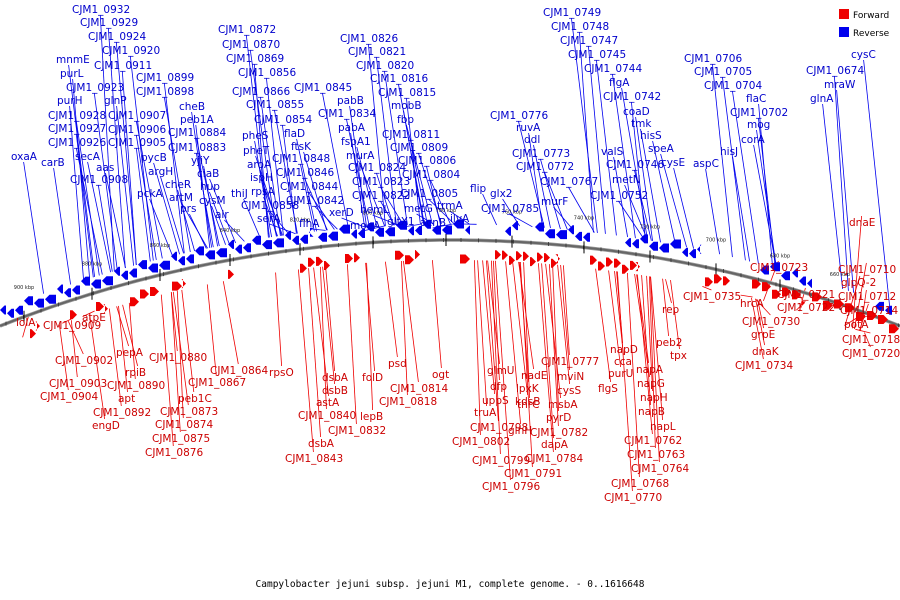 This screenshot has width=900, height=600. What do you see at coordinates (72, 326) in the screenshot?
I see `forward-gene-label: CJM1_0909` at bounding box center [72, 326].